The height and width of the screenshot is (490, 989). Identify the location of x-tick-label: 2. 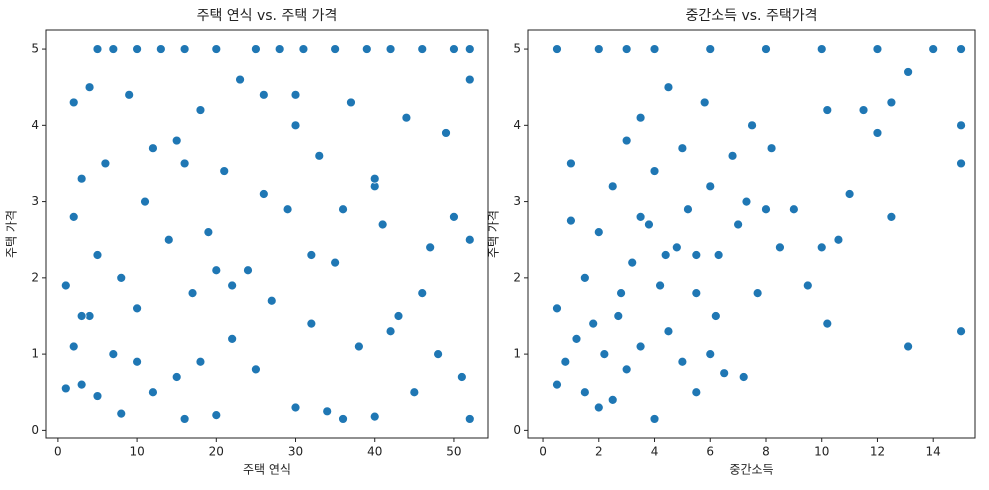
(599, 452).